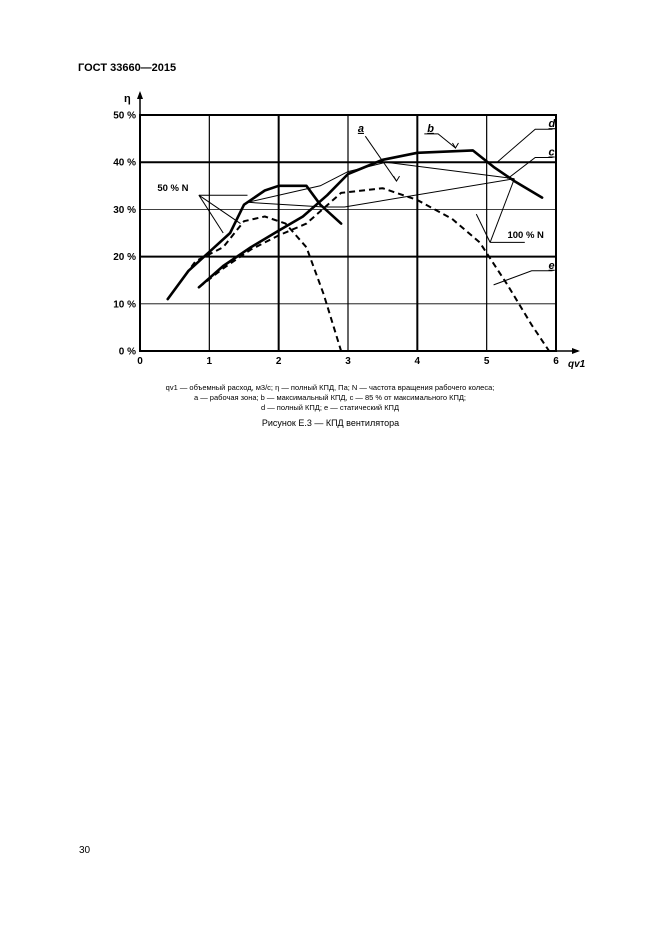  What do you see at coordinates (172, 188) in the screenshot?
I see `annotation-label-n50: 50 % N` at bounding box center [172, 188].